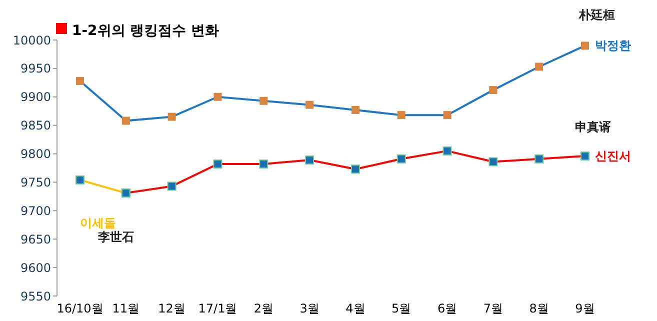 This screenshot has height=321, width=657. I want to click on x-tick-label: 6월, so click(447, 309).